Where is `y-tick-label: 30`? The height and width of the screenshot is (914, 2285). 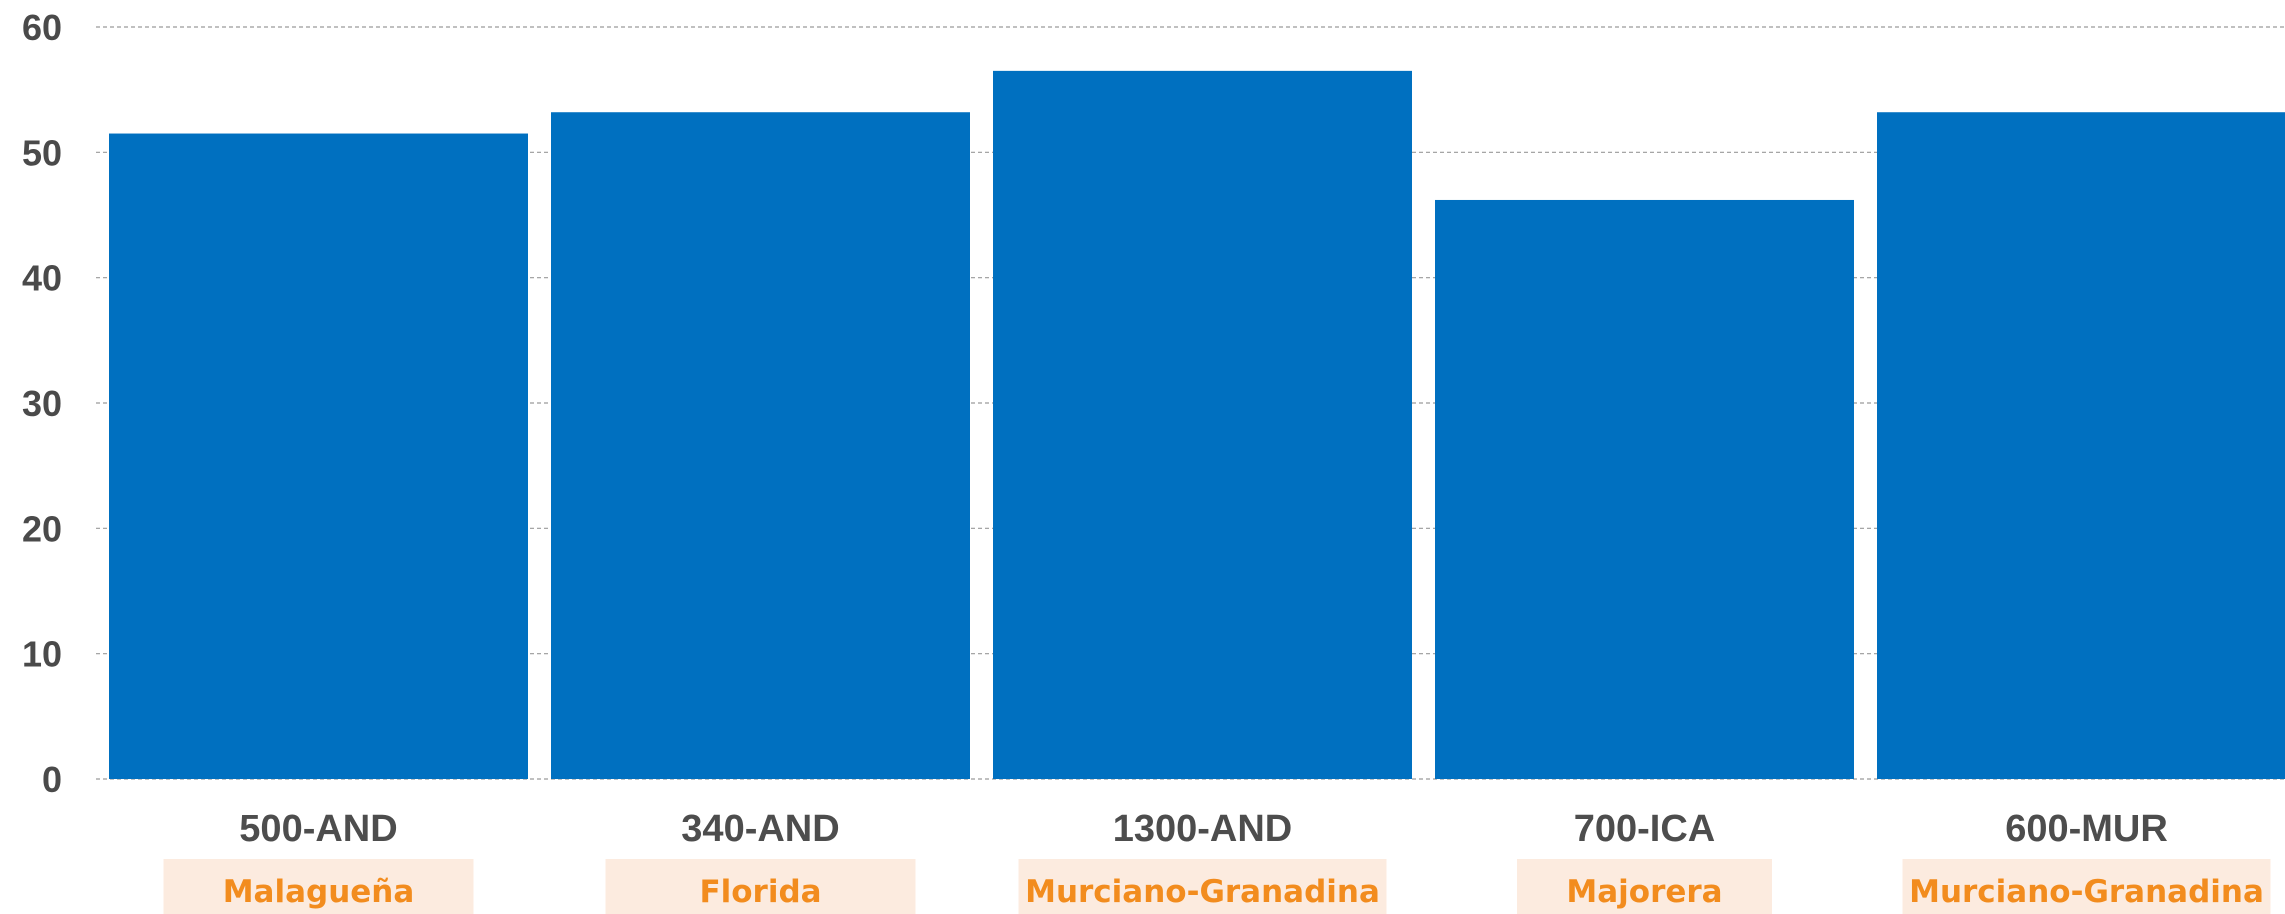 y-tick-label: 30 is located at coordinates (42, 403).